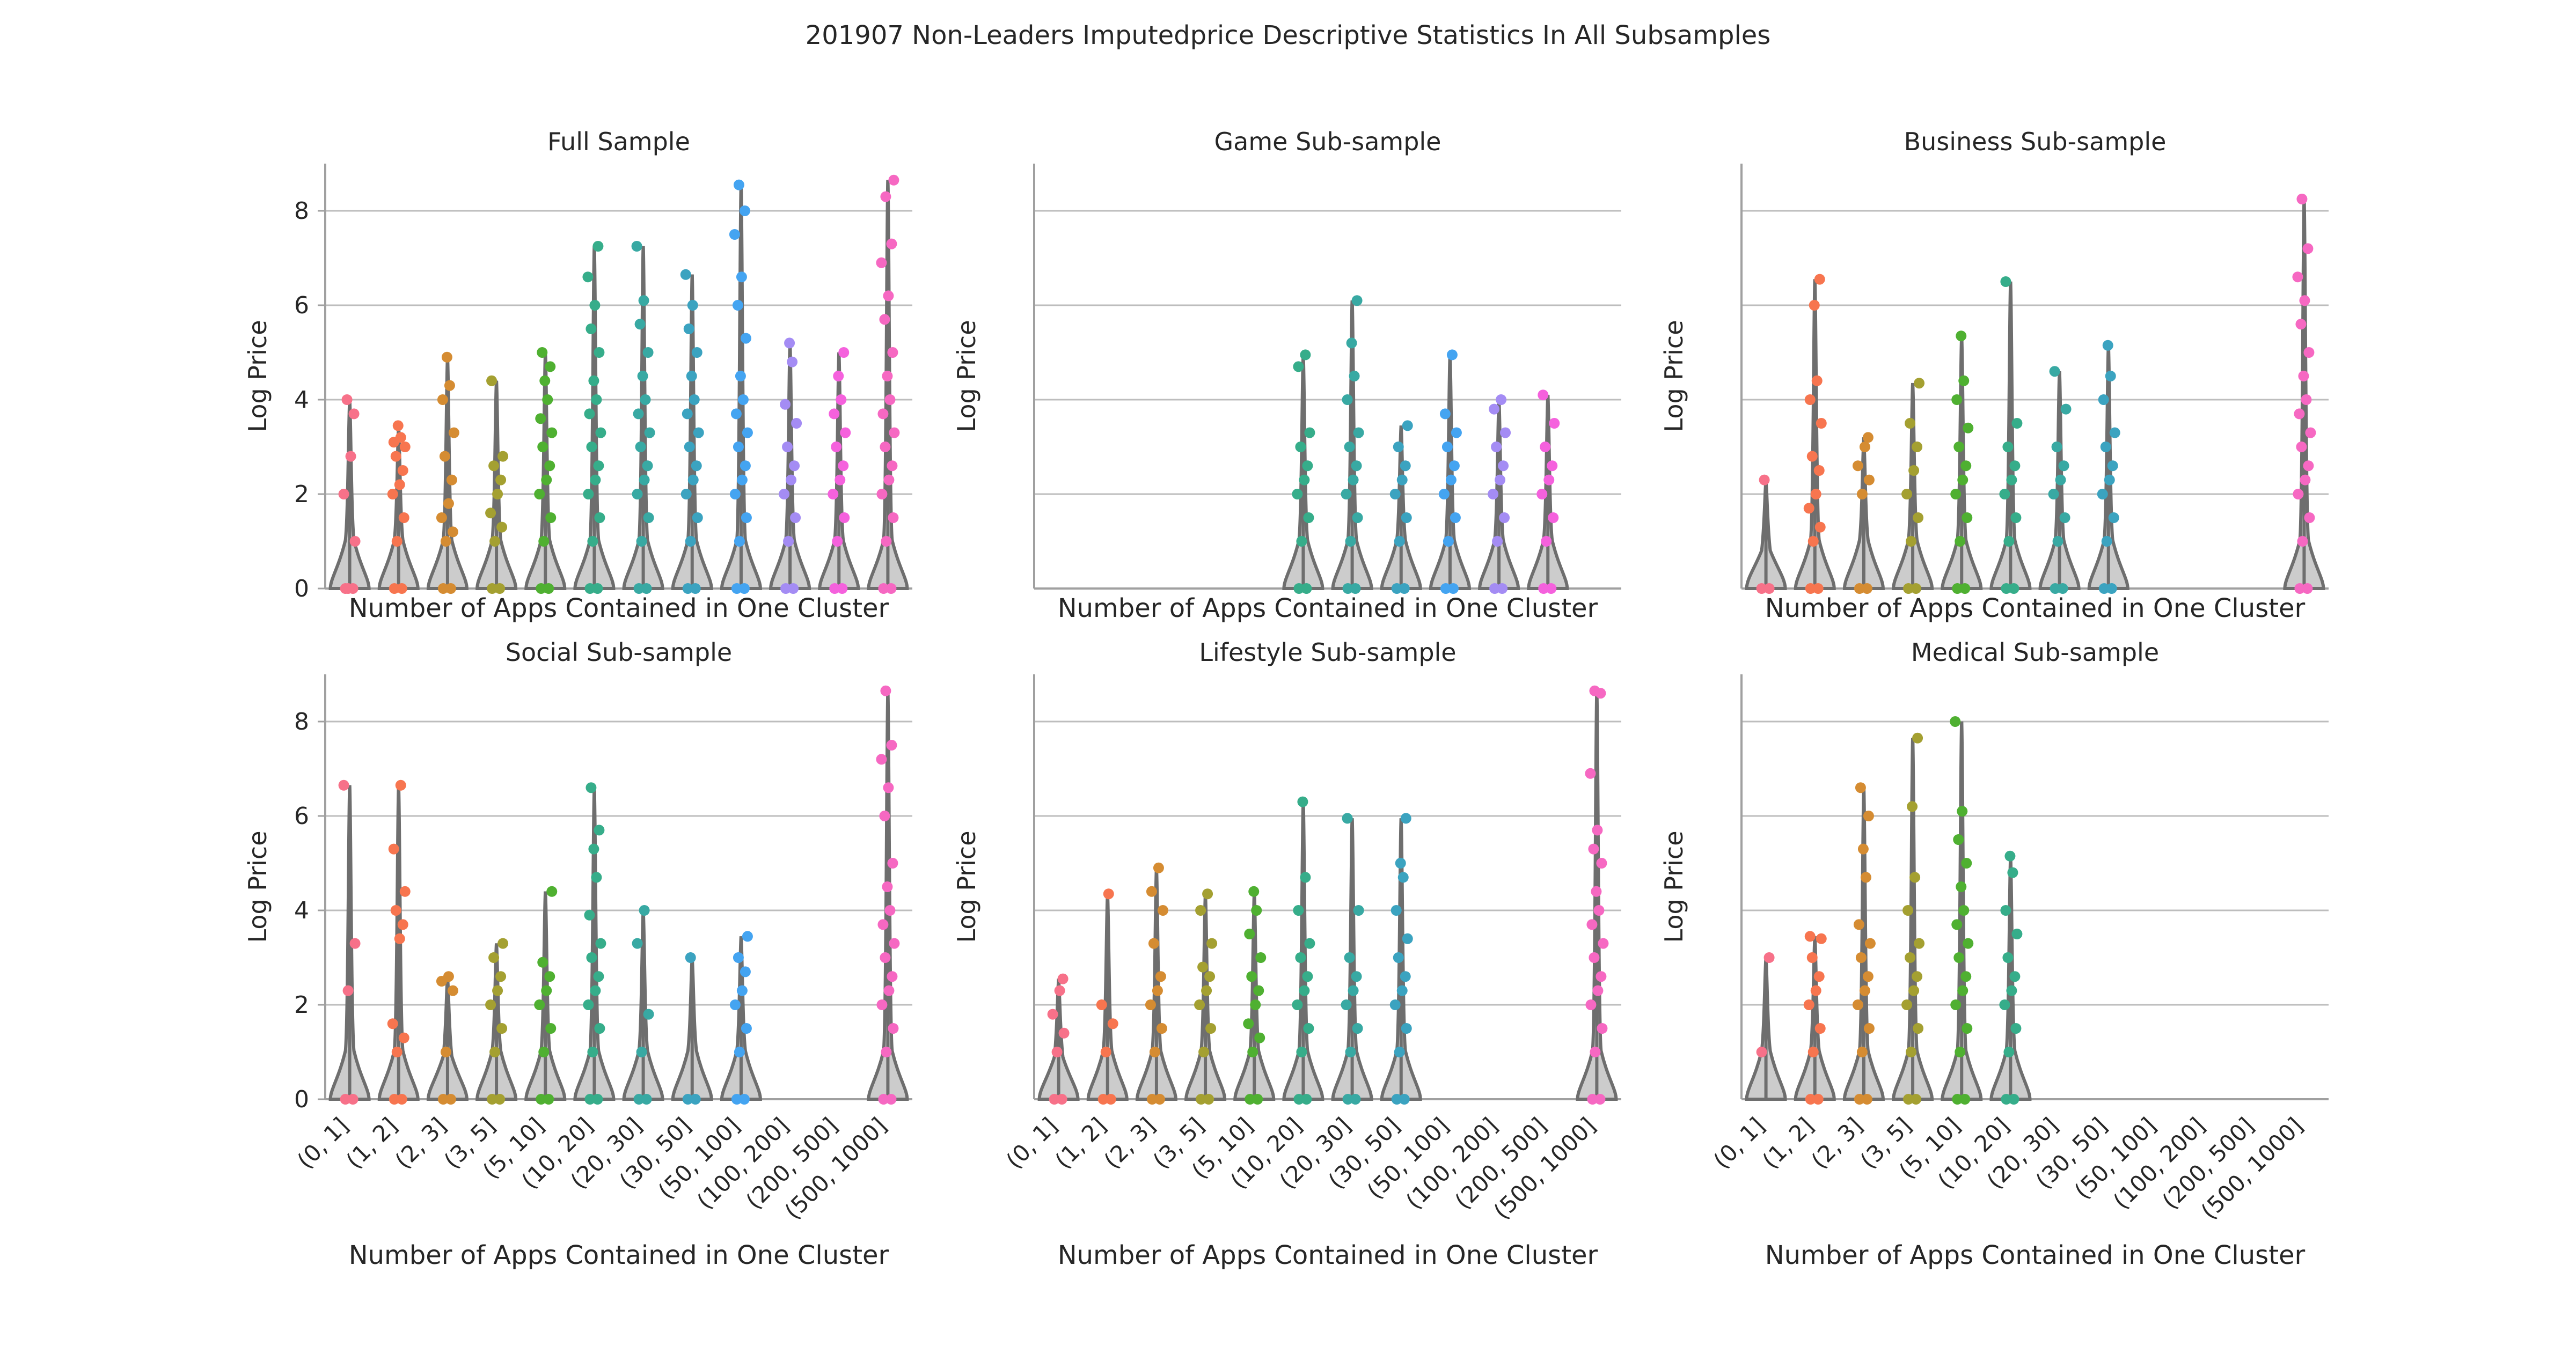 This screenshot has height=1368, width=2576. Describe the element at coordinates (966, 376) in the screenshot. I see `y-axis-label: Log Price` at that location.